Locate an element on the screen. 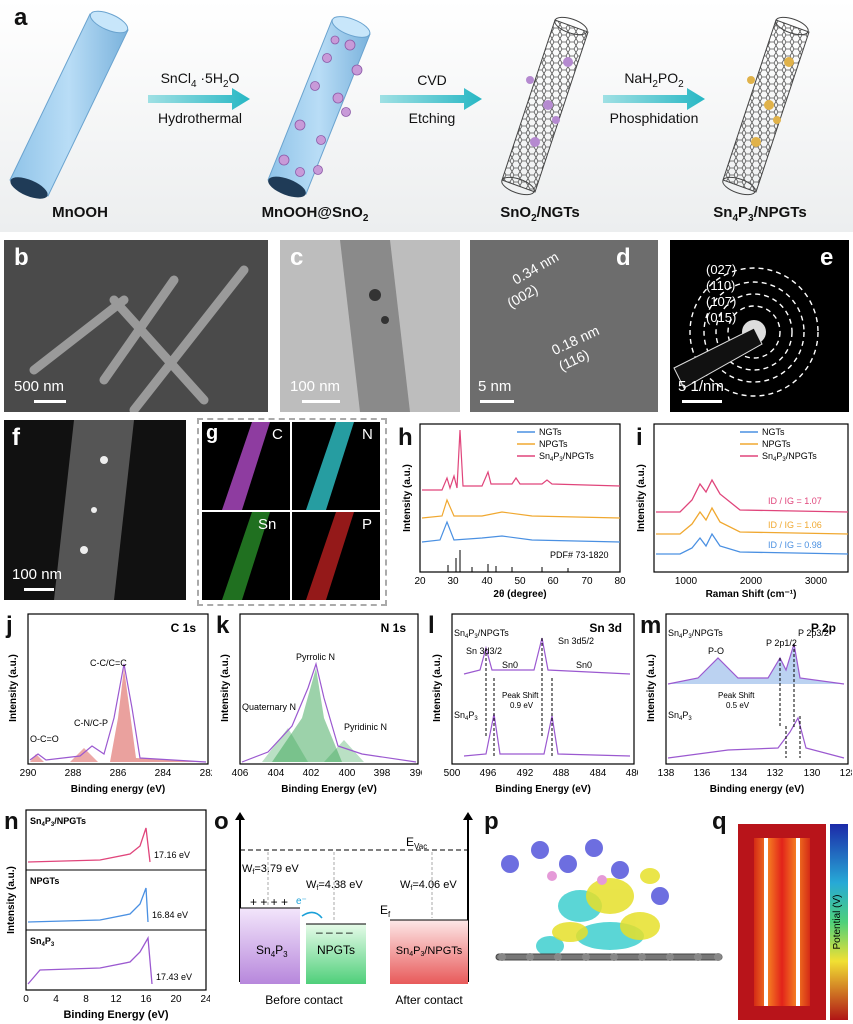  svg-text: 60 is located at coordinates (553, 581).